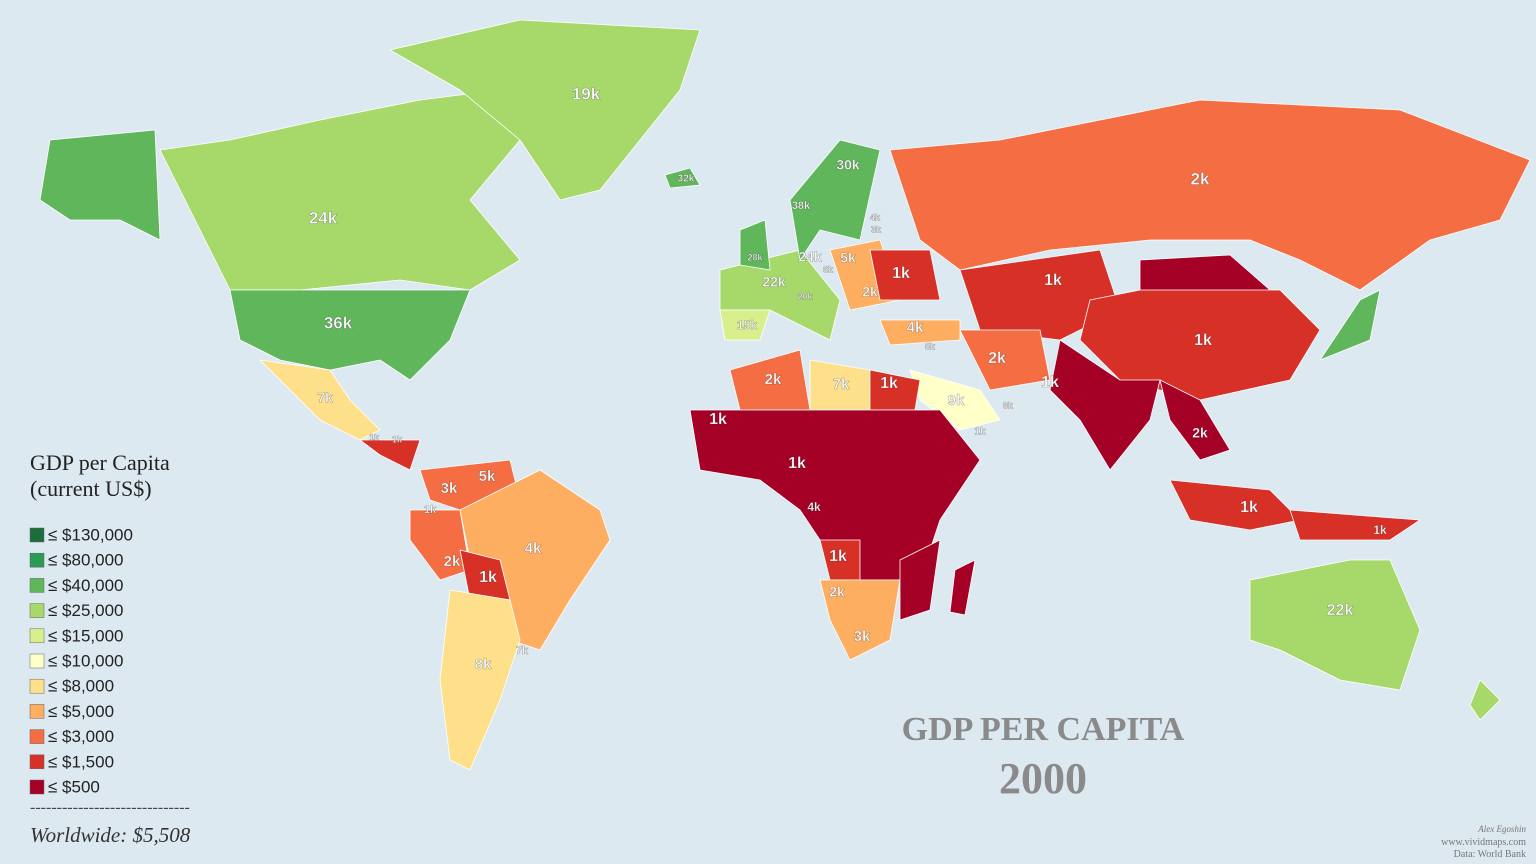 The image size is (1536, 864). What do you see at coordinates (828, 269) in the screenshot?
I see `country-label: 6k` at bounding box center [828, 269].